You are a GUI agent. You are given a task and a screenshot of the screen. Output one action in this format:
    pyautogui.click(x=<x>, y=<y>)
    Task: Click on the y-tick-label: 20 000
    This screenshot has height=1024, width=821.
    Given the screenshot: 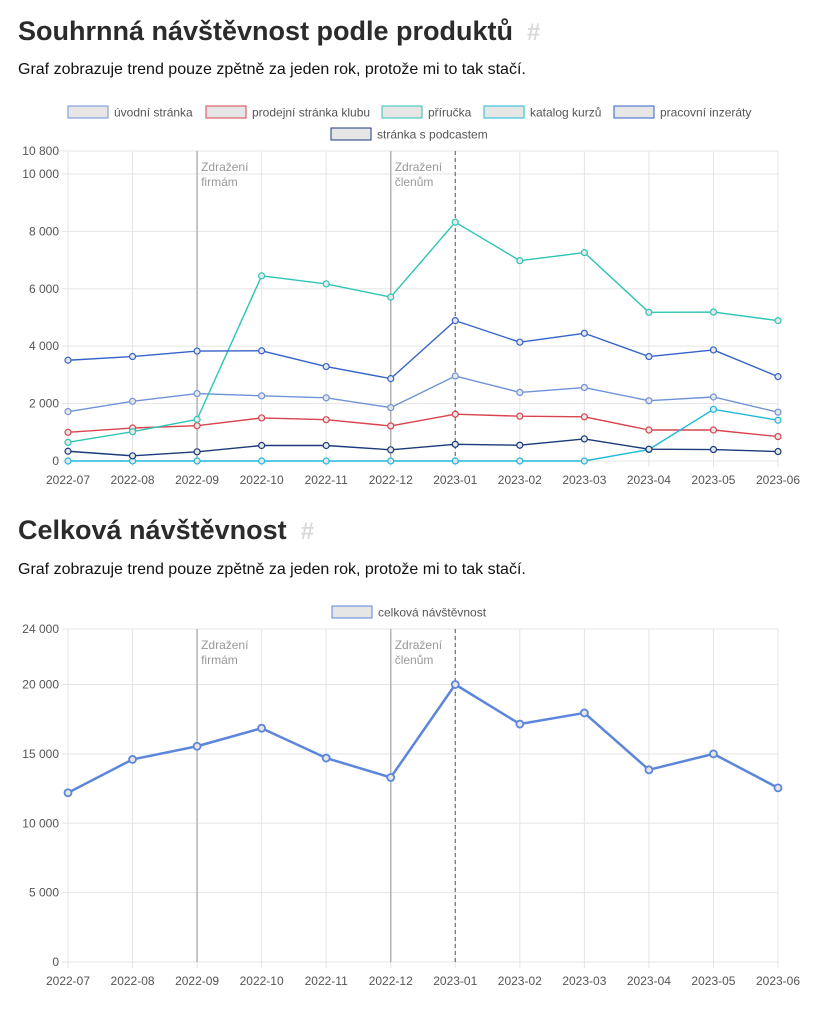 What is the action you would take?
    pyautogui.click(x=40, y=685)
    